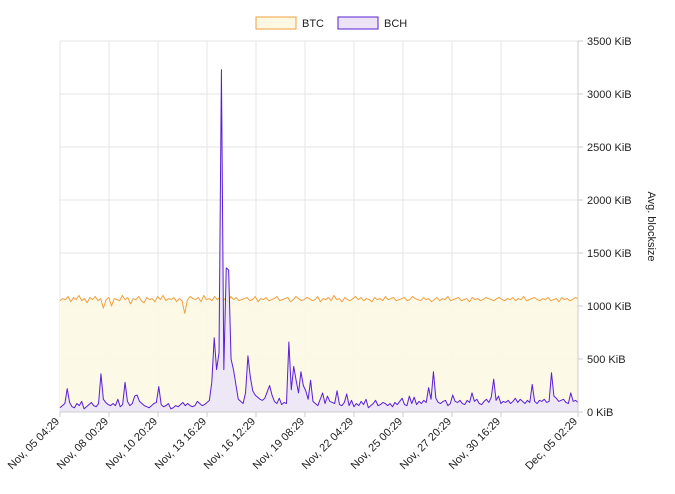 The image size is (675, 494). What do you see at coordinates (600, 413) in the screenshot?
I see `y-tick-label: 0 KiB` at bounding box center [600, 413].